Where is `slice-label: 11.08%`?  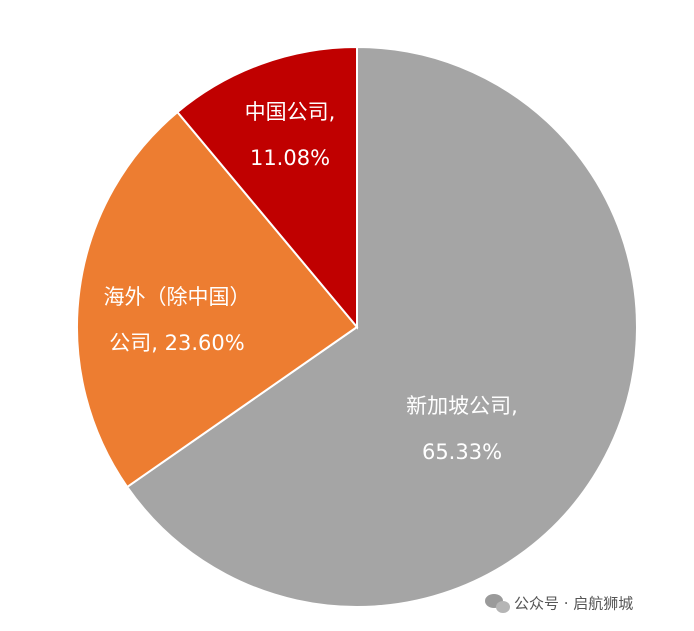
slice-label: 11.08% is located at coordinates (290, 158).